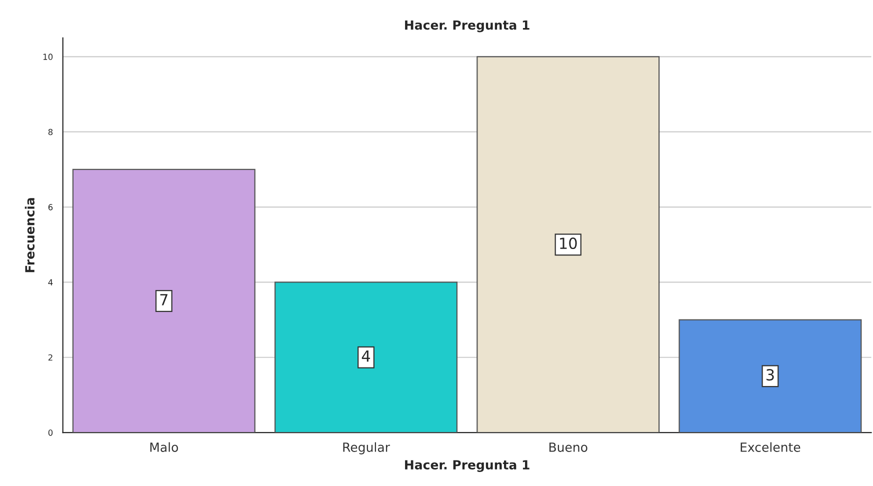 This screenshot has width=873, height=486. I want to click on x-tick-label: Excelente, so click(770, 447).